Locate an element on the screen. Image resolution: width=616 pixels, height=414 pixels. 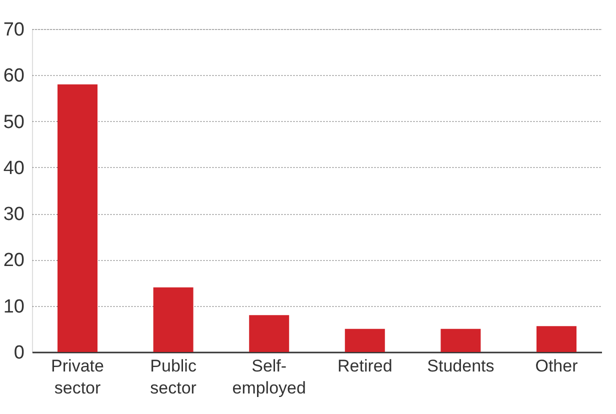
x-tick-label: Students is located at coordinates (460, 366).